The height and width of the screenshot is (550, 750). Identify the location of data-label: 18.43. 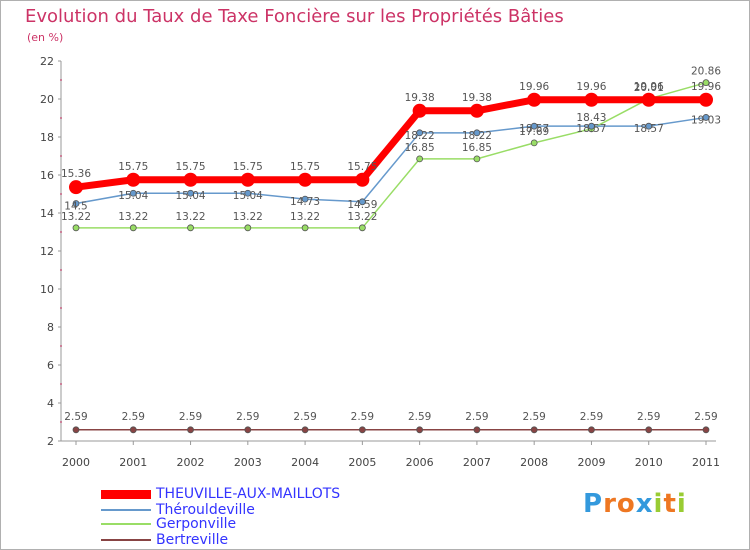
(591, 118).